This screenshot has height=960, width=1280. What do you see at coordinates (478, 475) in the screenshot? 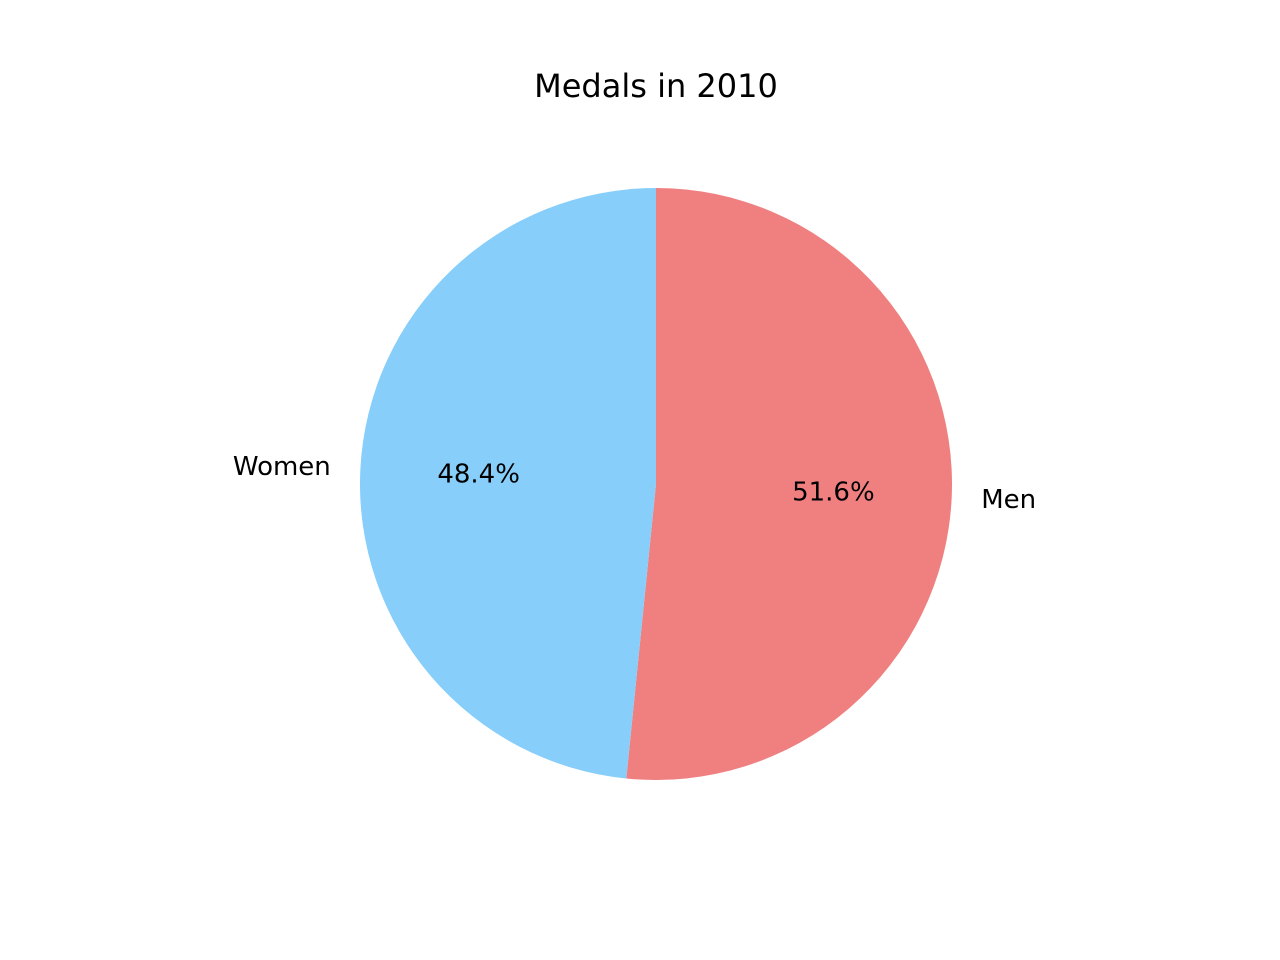
I see `slice-percent-women: 48.4%` at bounding box center [478, 475].